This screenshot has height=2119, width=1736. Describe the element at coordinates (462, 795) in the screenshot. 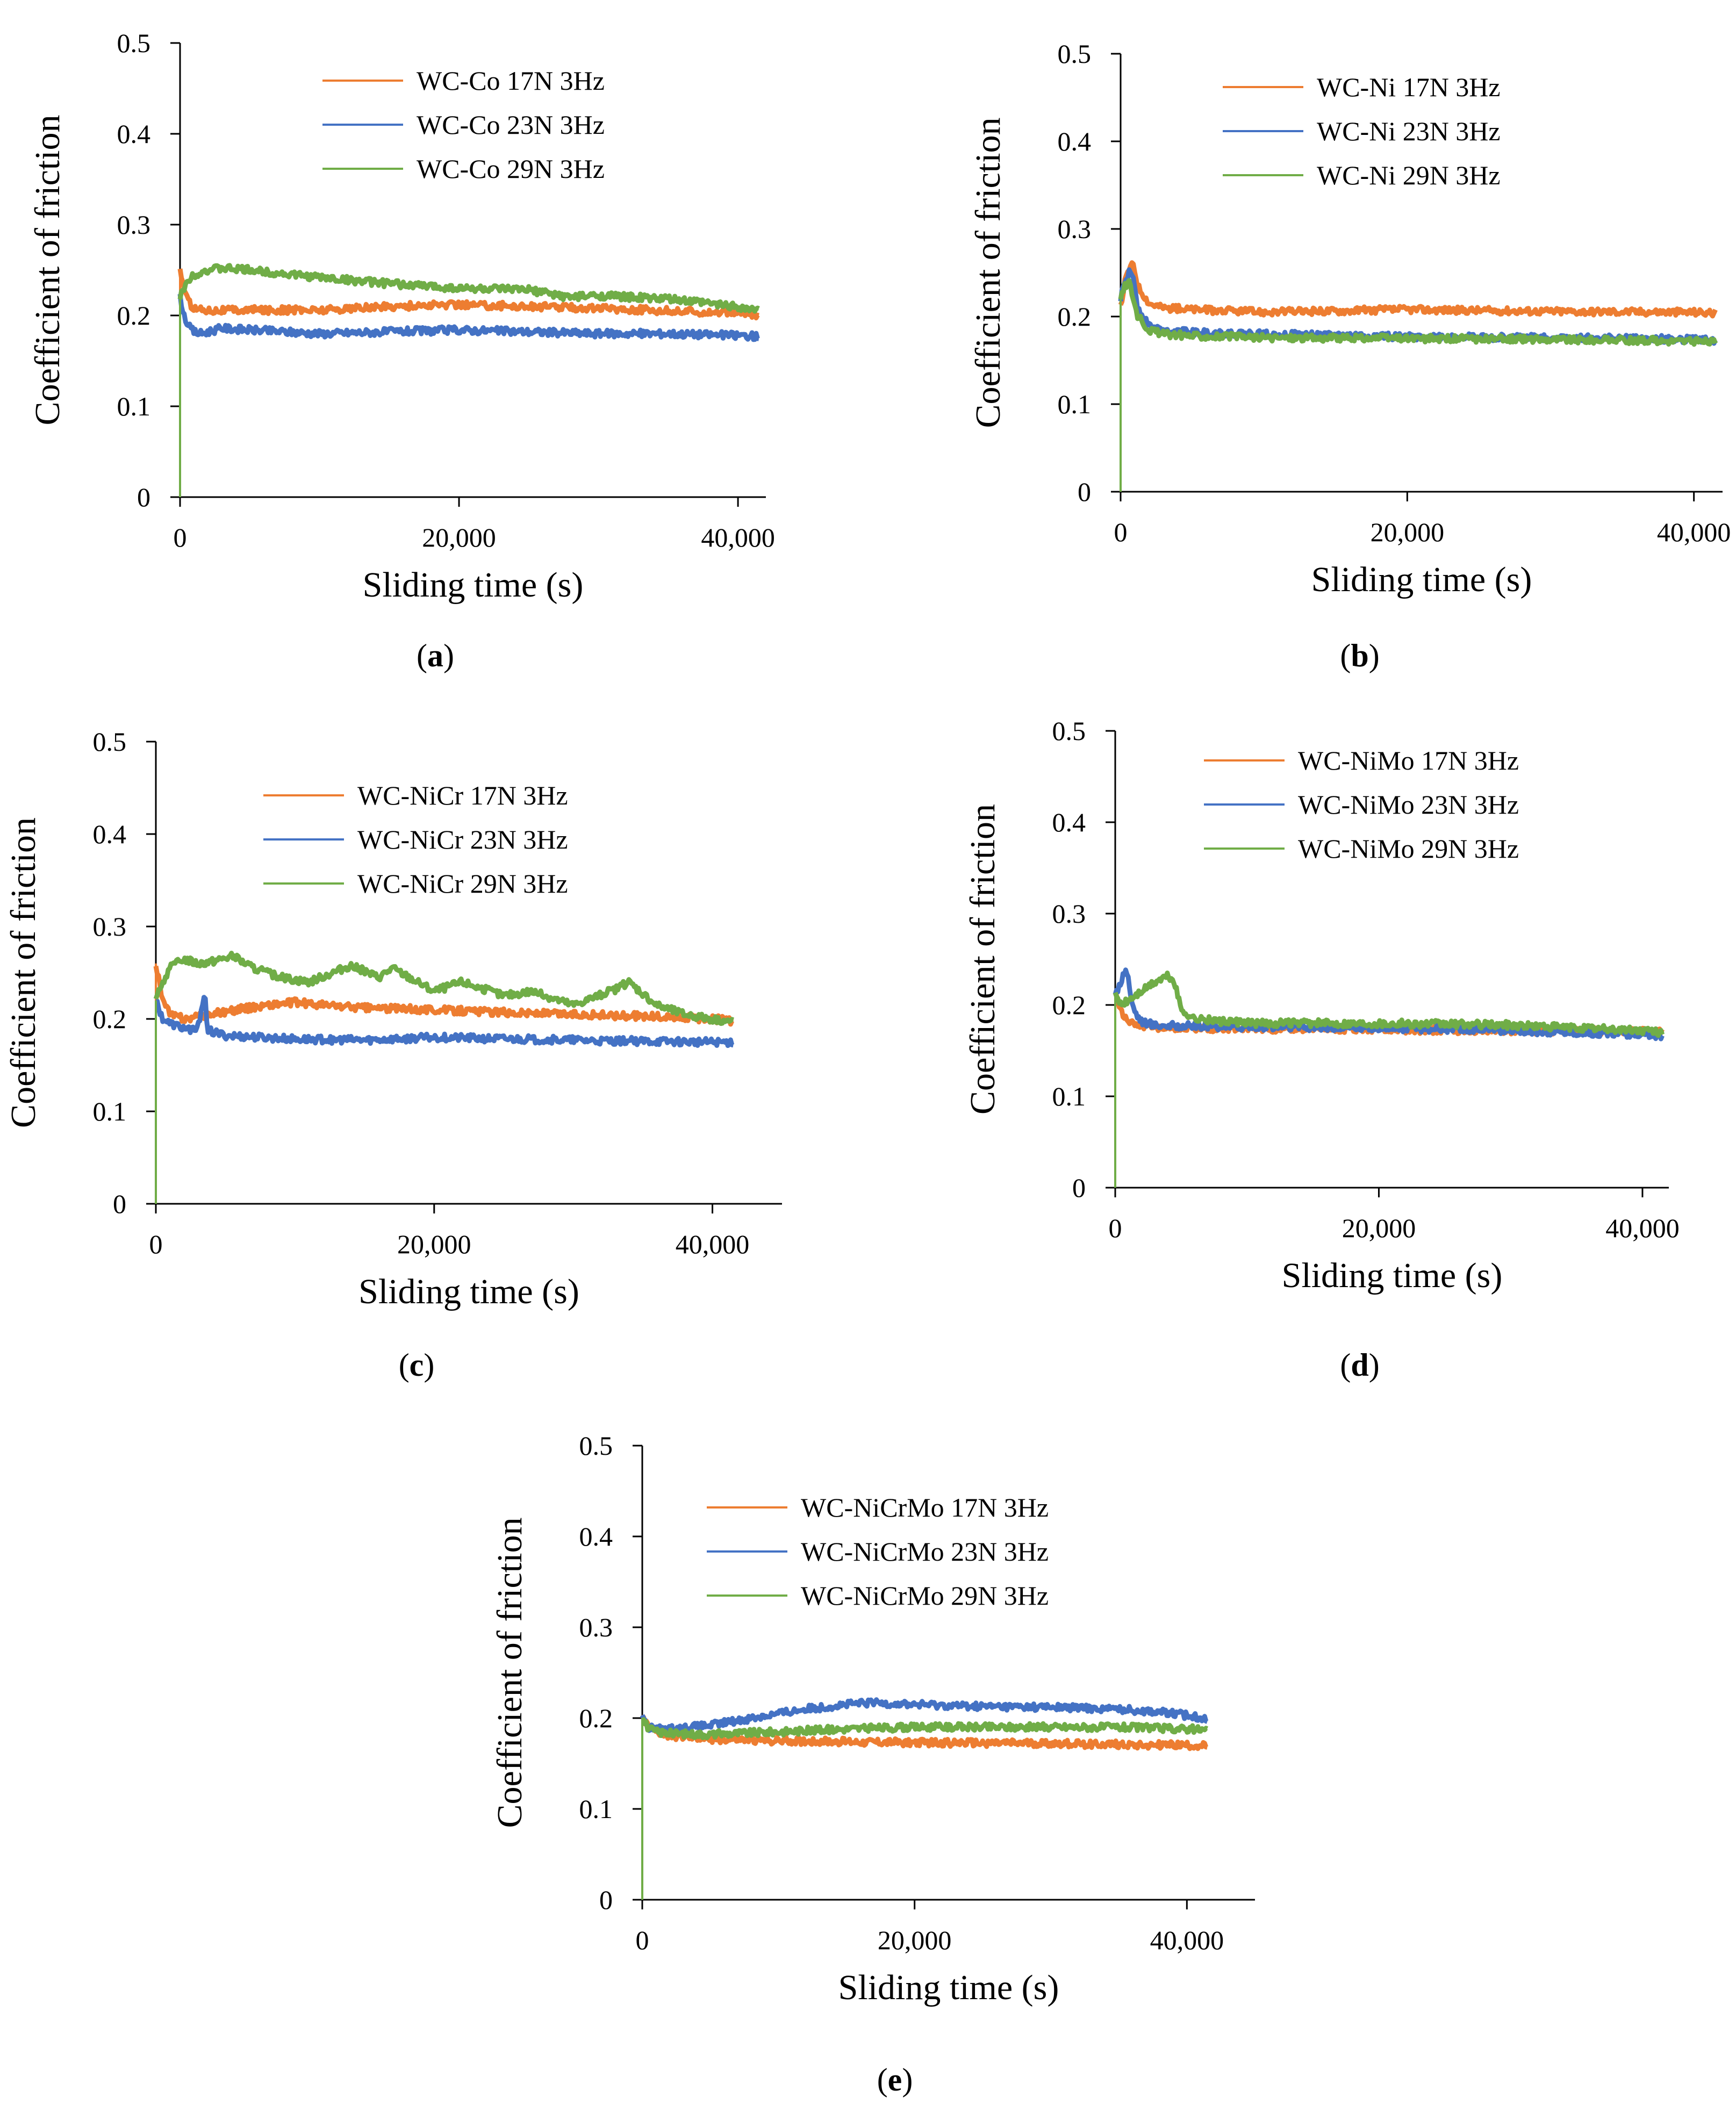

I see `legend-label: WC-NiCr 17N 3Hz` at that location.